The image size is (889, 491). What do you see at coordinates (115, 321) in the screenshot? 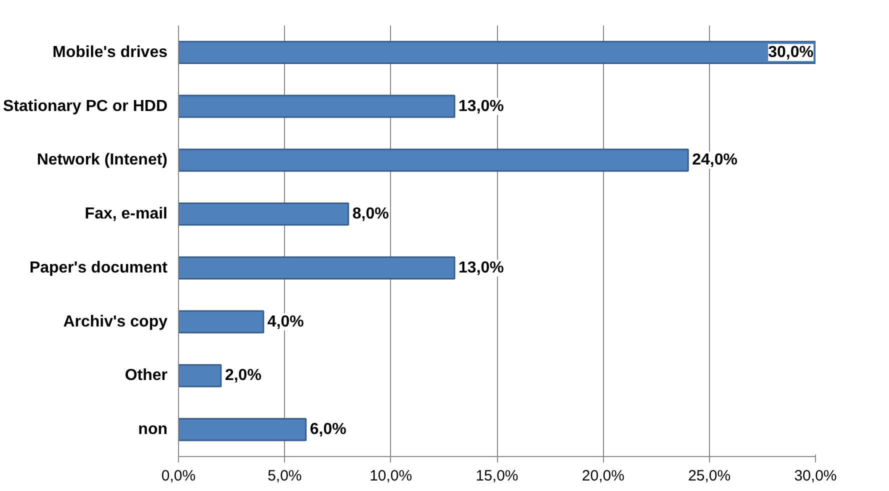
I see `y-tick-label: Archiv's copy` at bounding box center [115, 321].